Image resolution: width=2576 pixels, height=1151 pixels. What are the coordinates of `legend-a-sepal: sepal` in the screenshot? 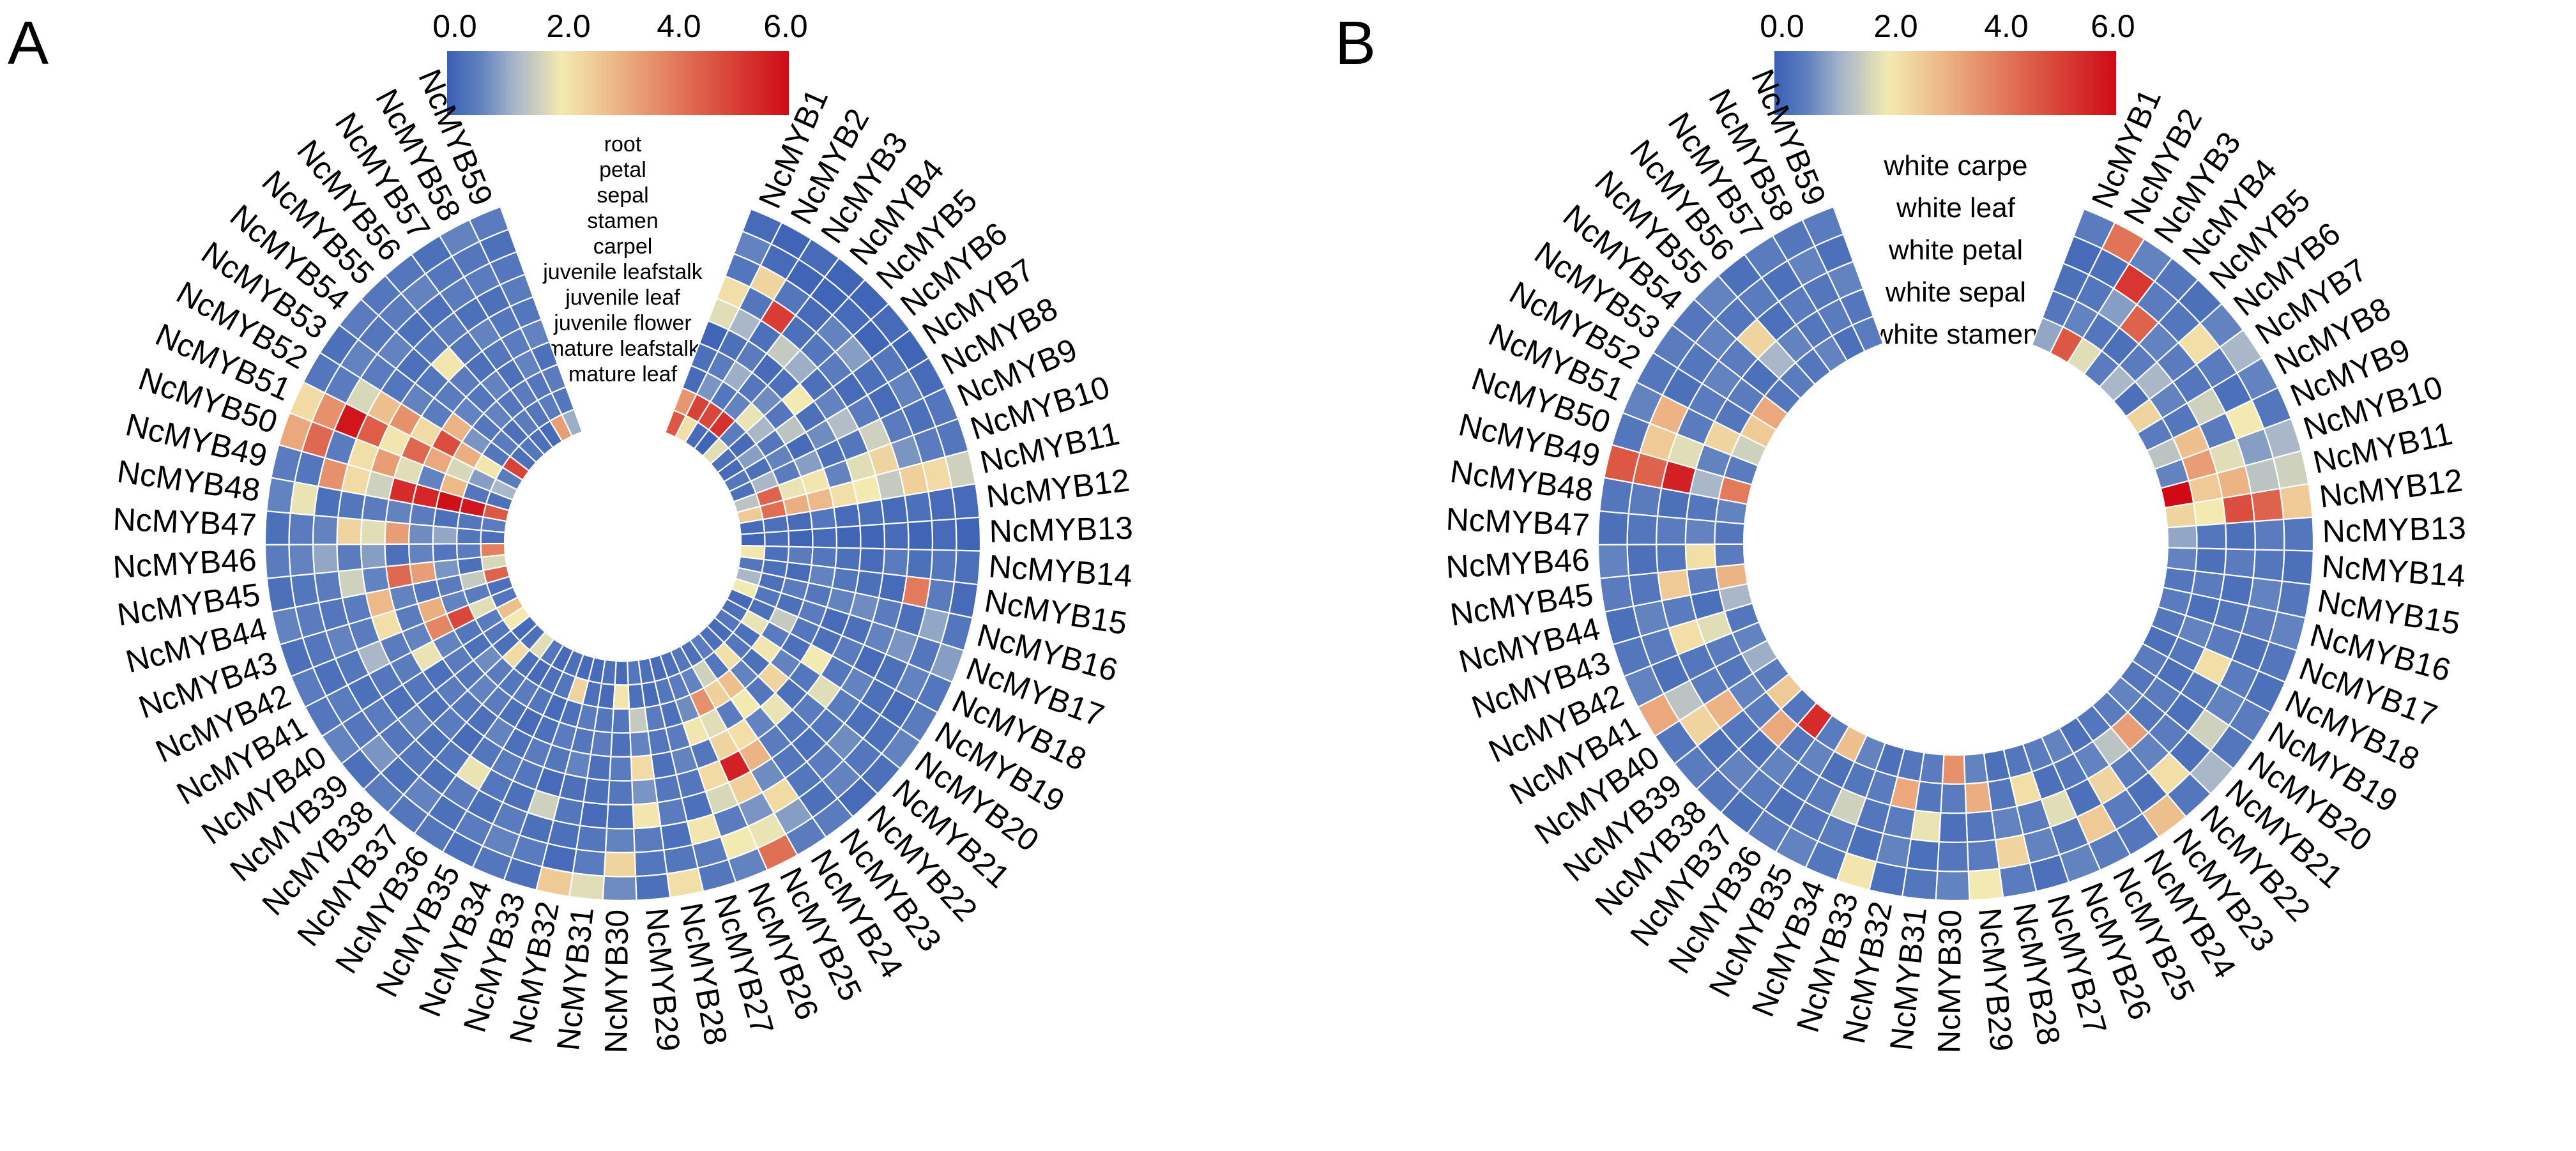 It's located at (622, 195).